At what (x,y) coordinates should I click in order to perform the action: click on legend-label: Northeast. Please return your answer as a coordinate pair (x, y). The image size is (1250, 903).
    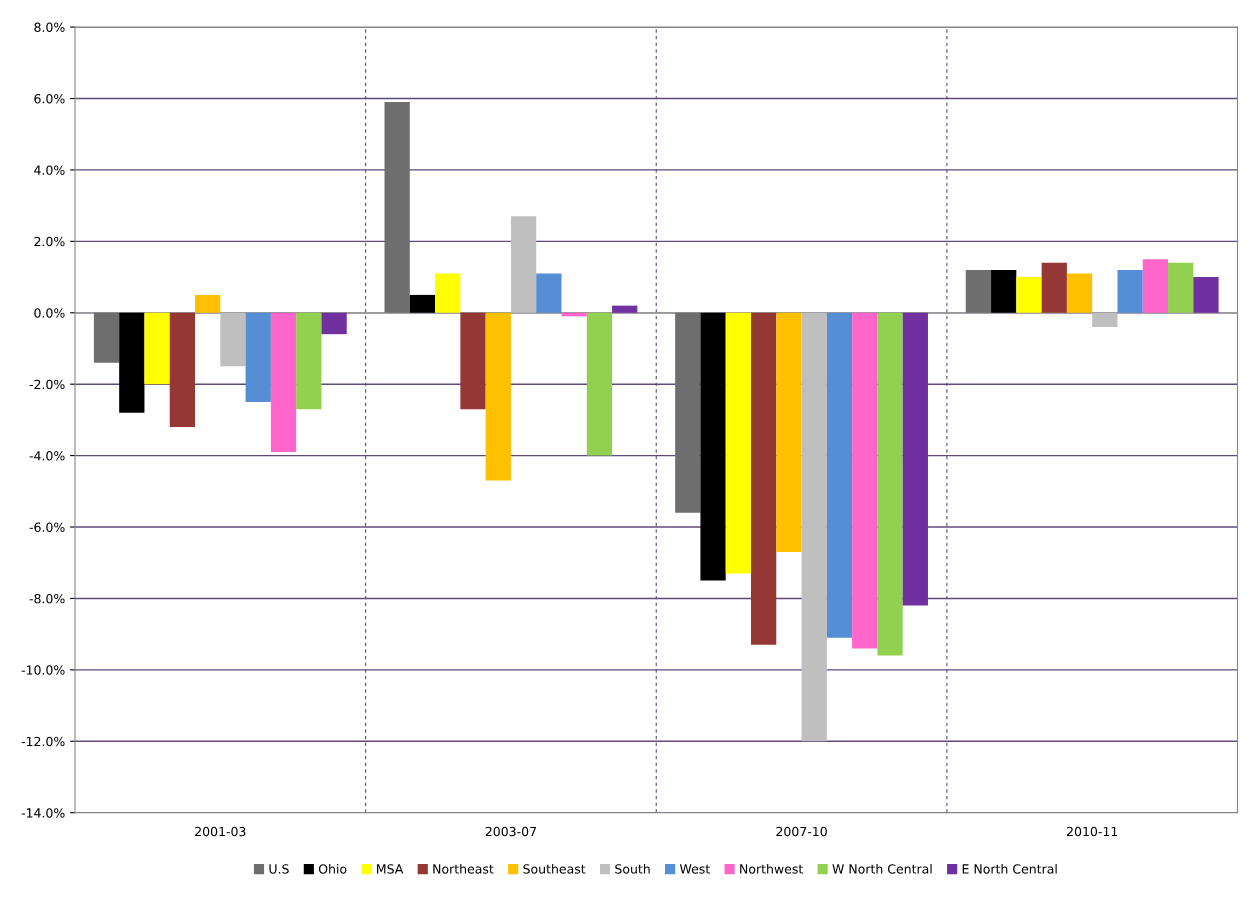
    Looking at the image, I should click on (463, 868).